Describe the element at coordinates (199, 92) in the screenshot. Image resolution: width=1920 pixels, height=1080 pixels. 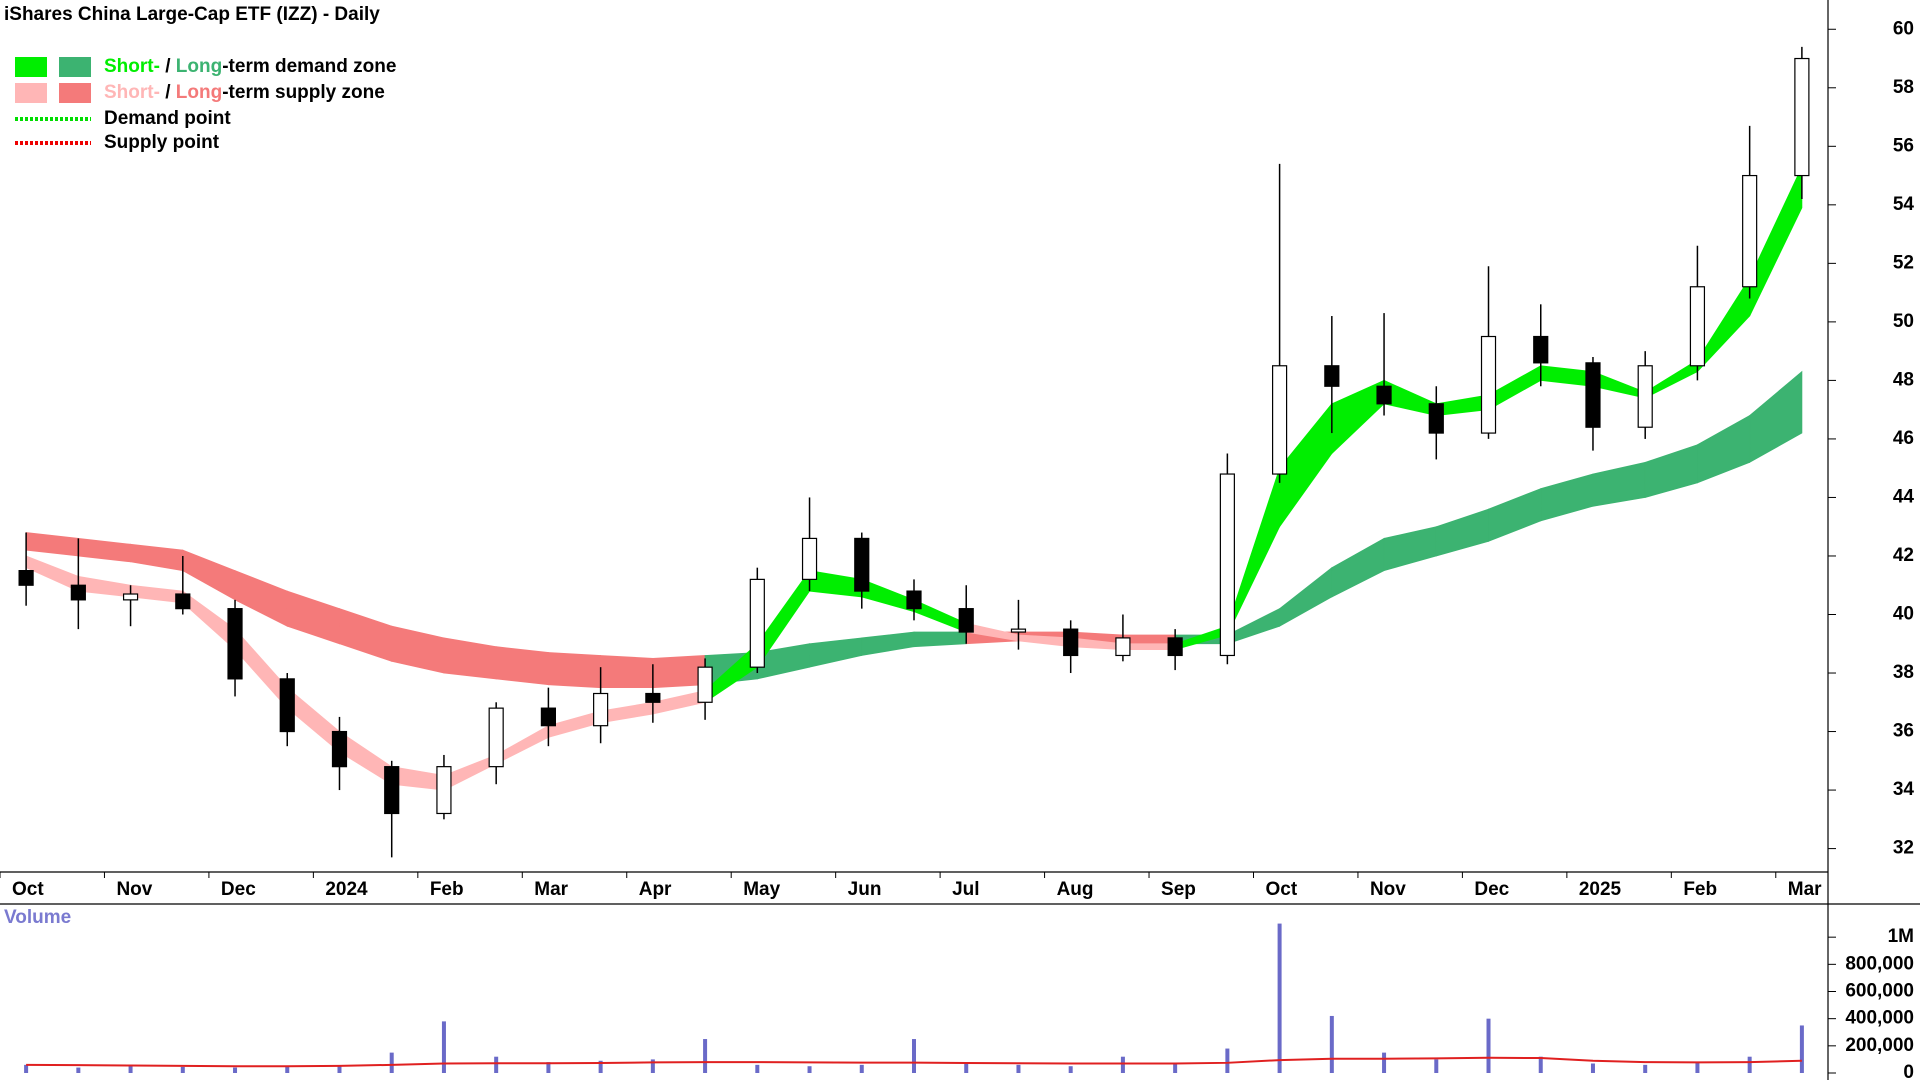
I see `legend-text: Long` at that location.